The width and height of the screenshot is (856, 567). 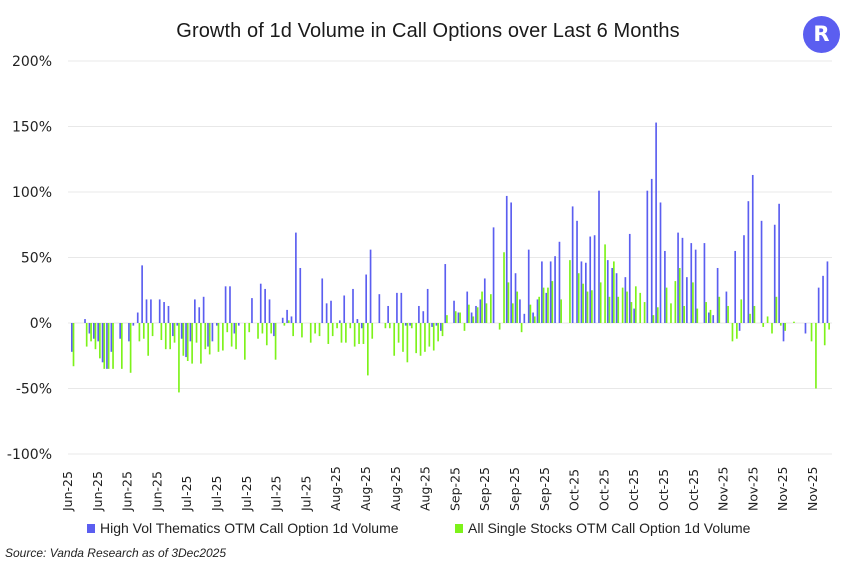 What do you see at coordinates (36, 259) in the screenshot?
I see `y-tick-label: 50%` at bounding box center [36, 259].